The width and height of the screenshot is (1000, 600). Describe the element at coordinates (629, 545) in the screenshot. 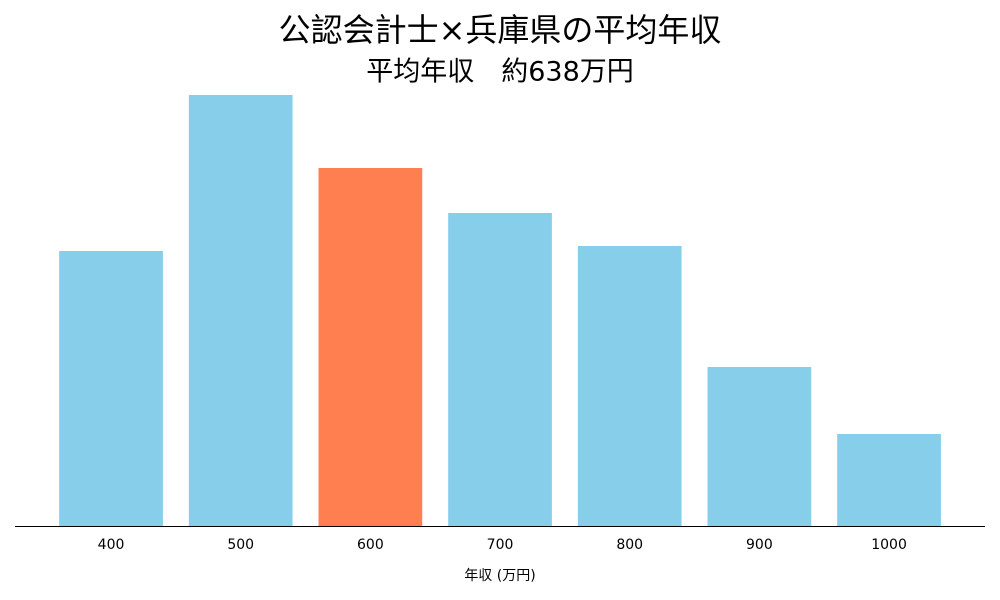

I see `x-tick-label: 800` at that location.